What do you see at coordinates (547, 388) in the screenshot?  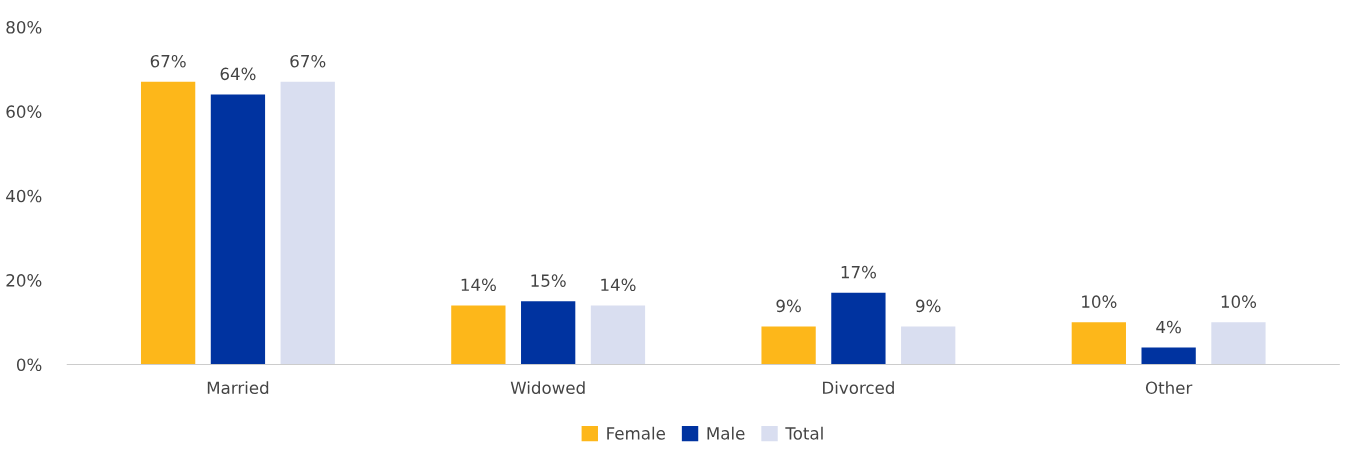 I see `x-tick-label: Widowed` at bounding box center [547, 388].